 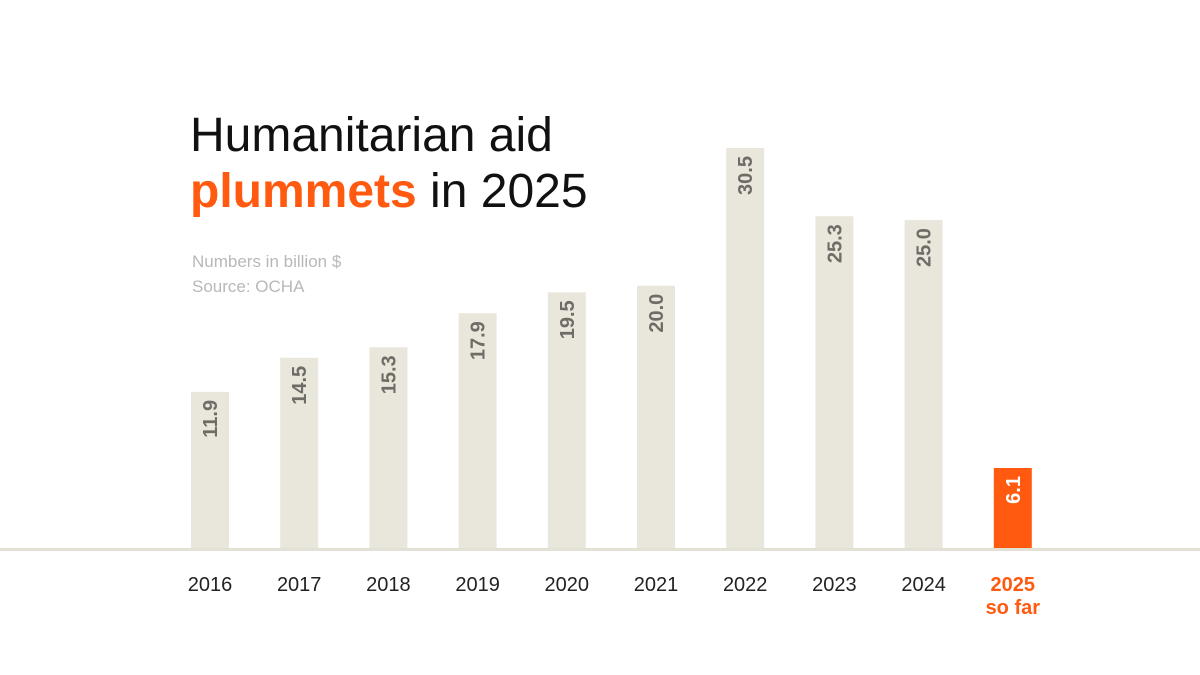 What do you see at coordinates (1014, 490) in the screenshot?
I see `value-label-2025: 6.1` at bounding box center [1014, 490].